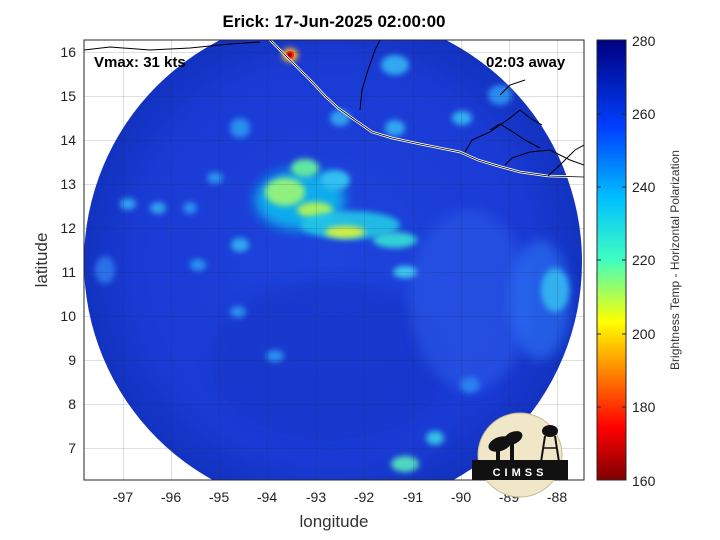 The image size is (720, 540). I want to click on x-axis-label: longitude, so click(334, 521).